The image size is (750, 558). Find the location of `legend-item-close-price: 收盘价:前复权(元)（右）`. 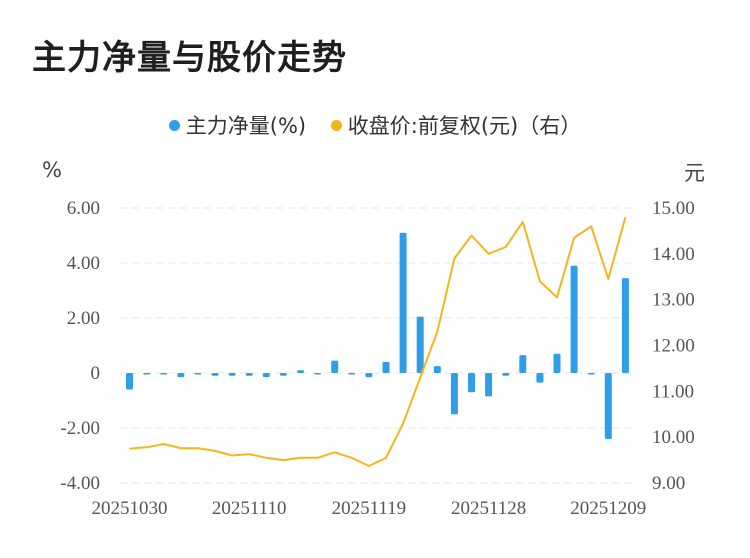

legend-item-close-price: 收盘价:前复权(元)（右） is located at coordinates (456, 125).